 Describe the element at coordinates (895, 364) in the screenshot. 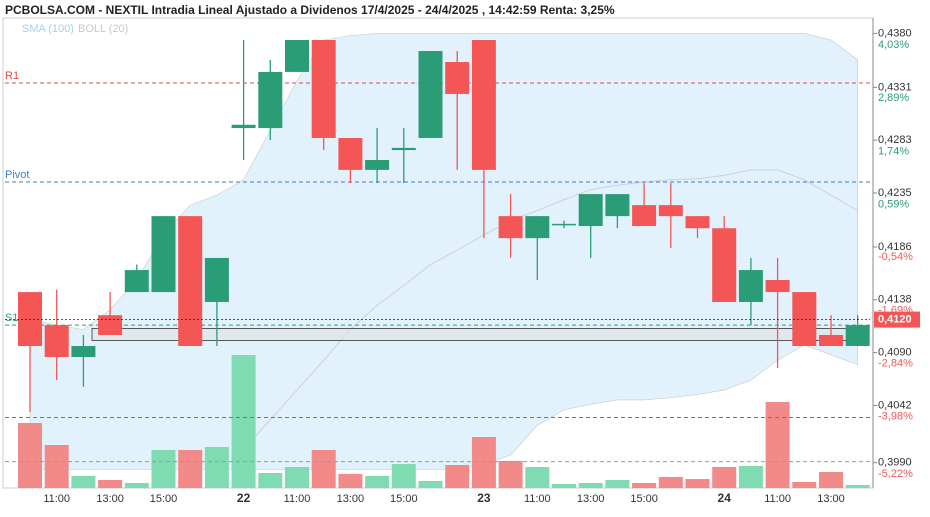

I see `y2-tick-label: -2,84%` at that location.